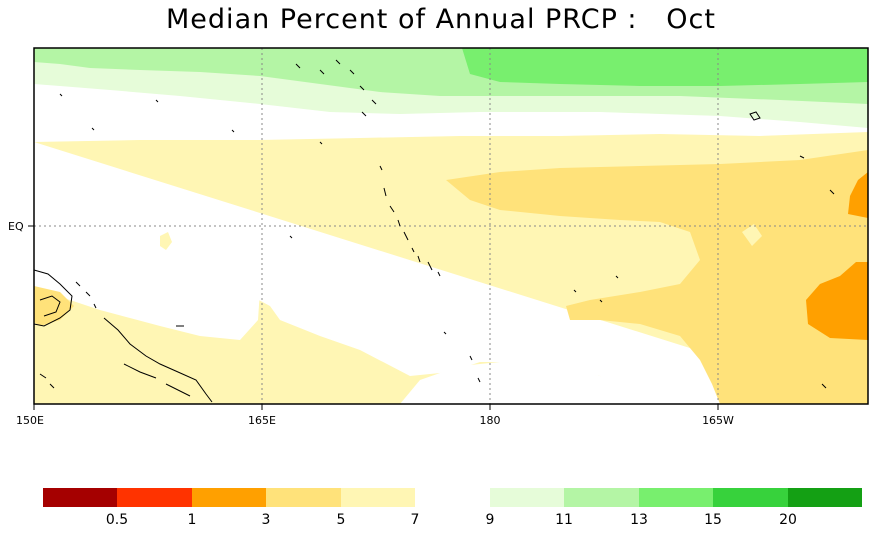  Describe the element at coordinates (415, 520) in the screenshot. I see `colorbar-label-7: 7` at that location.